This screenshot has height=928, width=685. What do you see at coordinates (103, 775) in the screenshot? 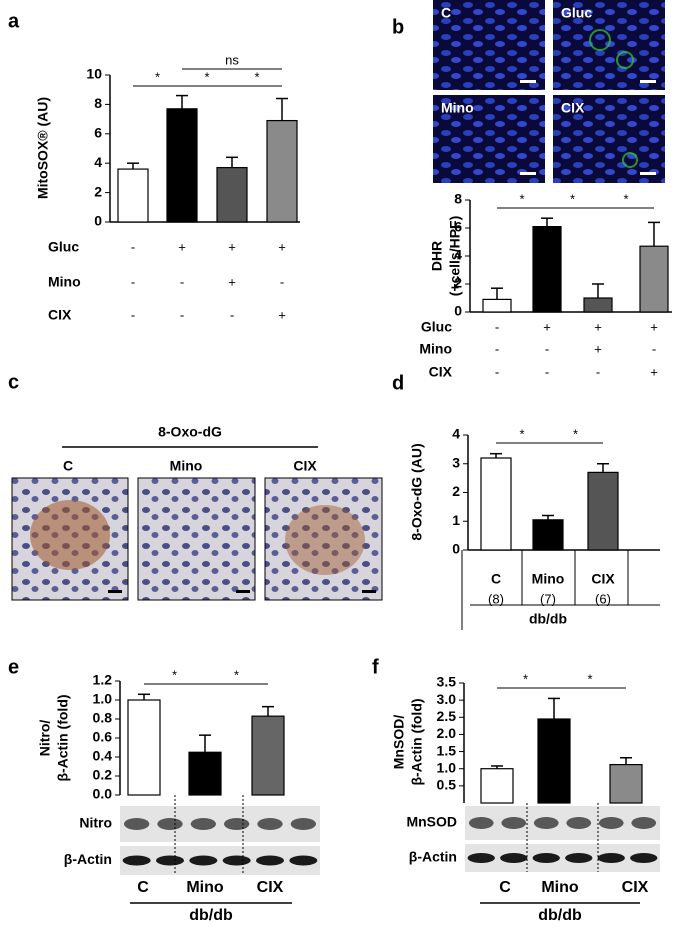
I see `y-tick-label: 0.2` at bounding box center [103, 775].